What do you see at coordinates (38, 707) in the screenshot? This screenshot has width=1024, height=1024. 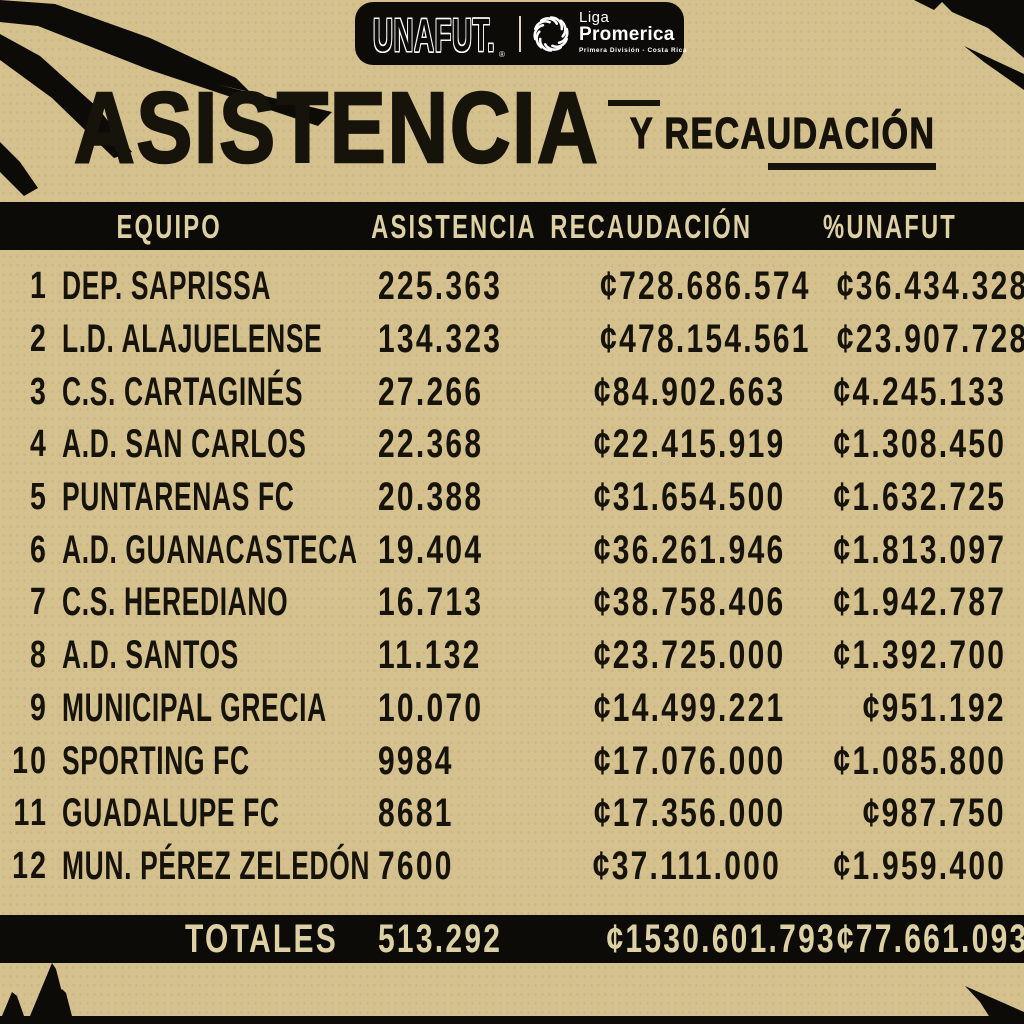 I see `rank: 9` at bounding box center [38, 707].